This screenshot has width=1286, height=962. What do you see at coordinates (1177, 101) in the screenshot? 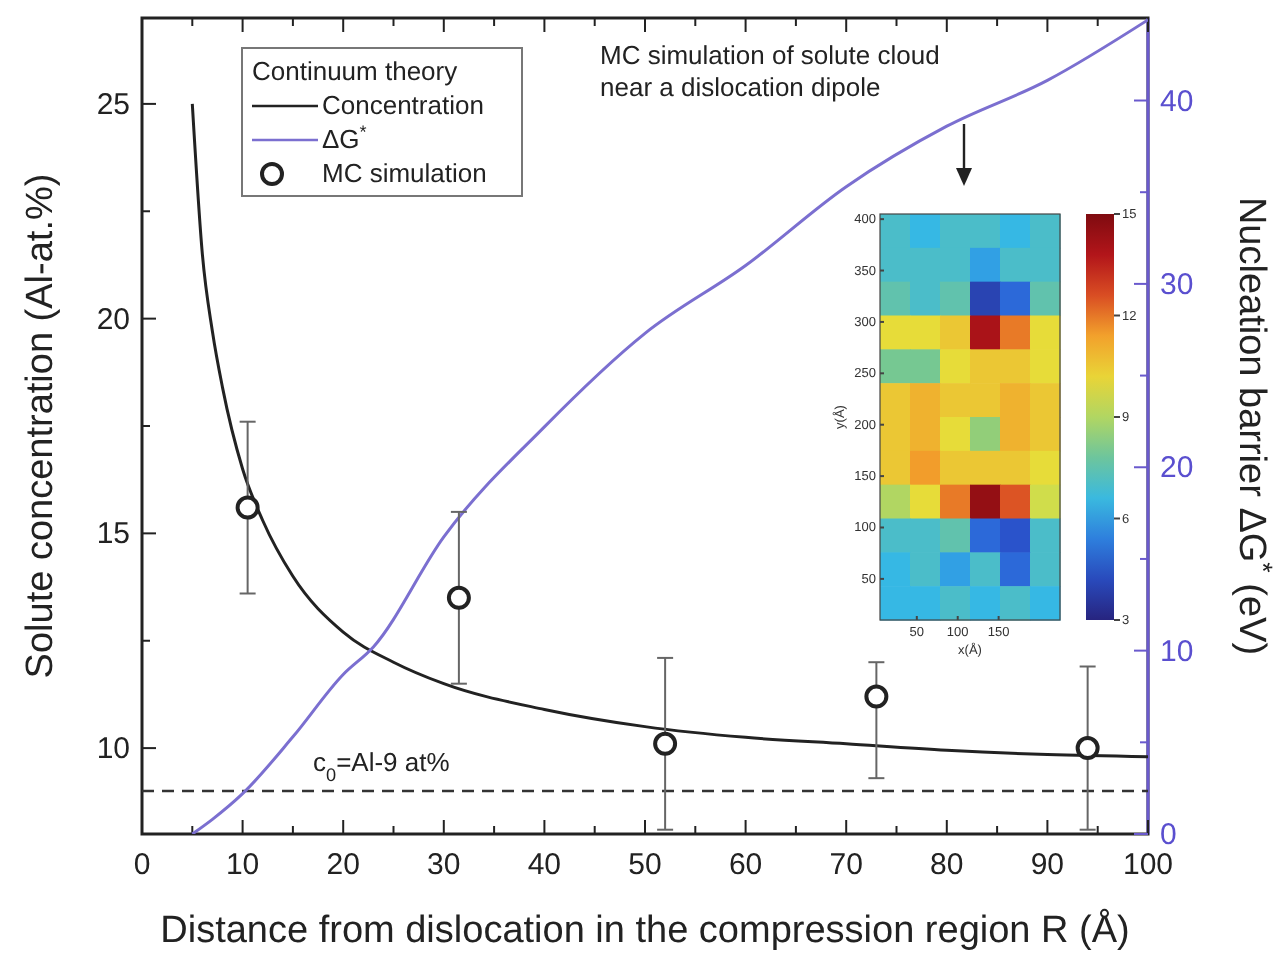
I see `y2-tick-label: 40` at bounding box center [1177, 101].